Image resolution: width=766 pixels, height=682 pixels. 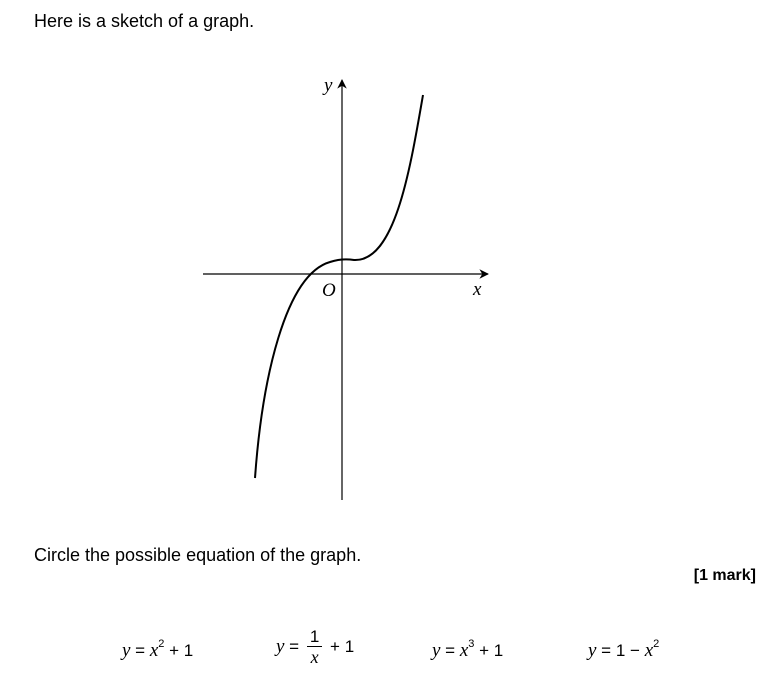 I want to click on option-1: y = x2 + 1, so click(x=158, y=650).